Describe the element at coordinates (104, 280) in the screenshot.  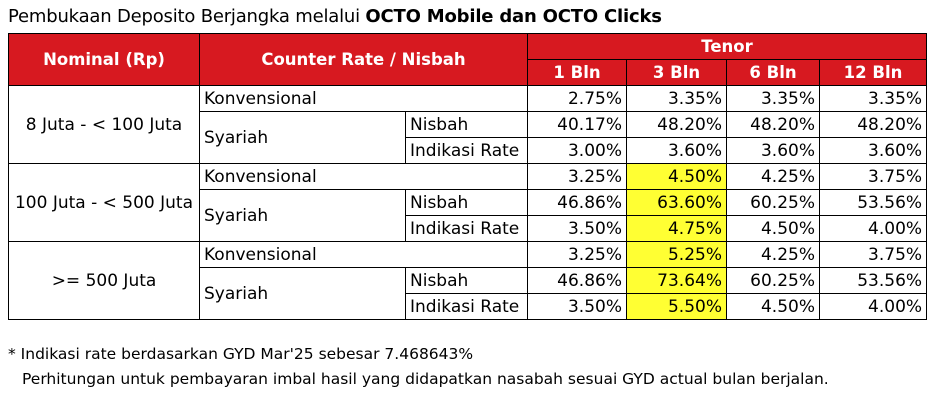
I see `nominal-cell: >= 500 Juta` at that location.